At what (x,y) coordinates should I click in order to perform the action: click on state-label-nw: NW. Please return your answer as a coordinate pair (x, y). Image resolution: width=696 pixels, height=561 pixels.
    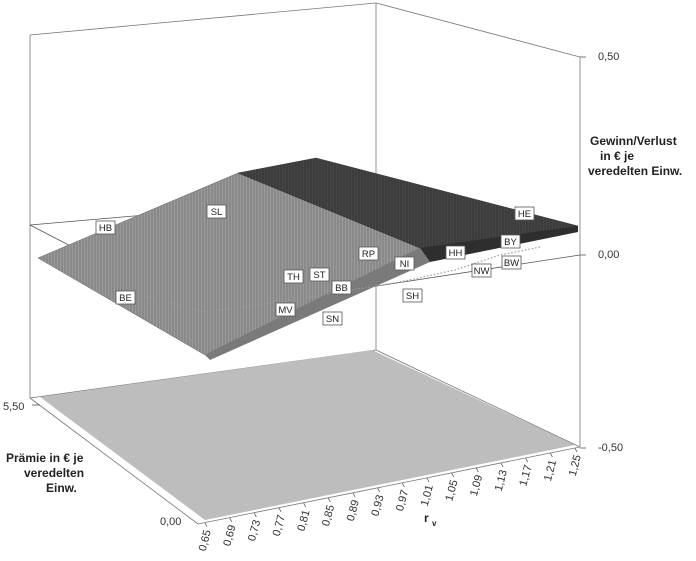
    Looking at the image, I should click on (481, 270).